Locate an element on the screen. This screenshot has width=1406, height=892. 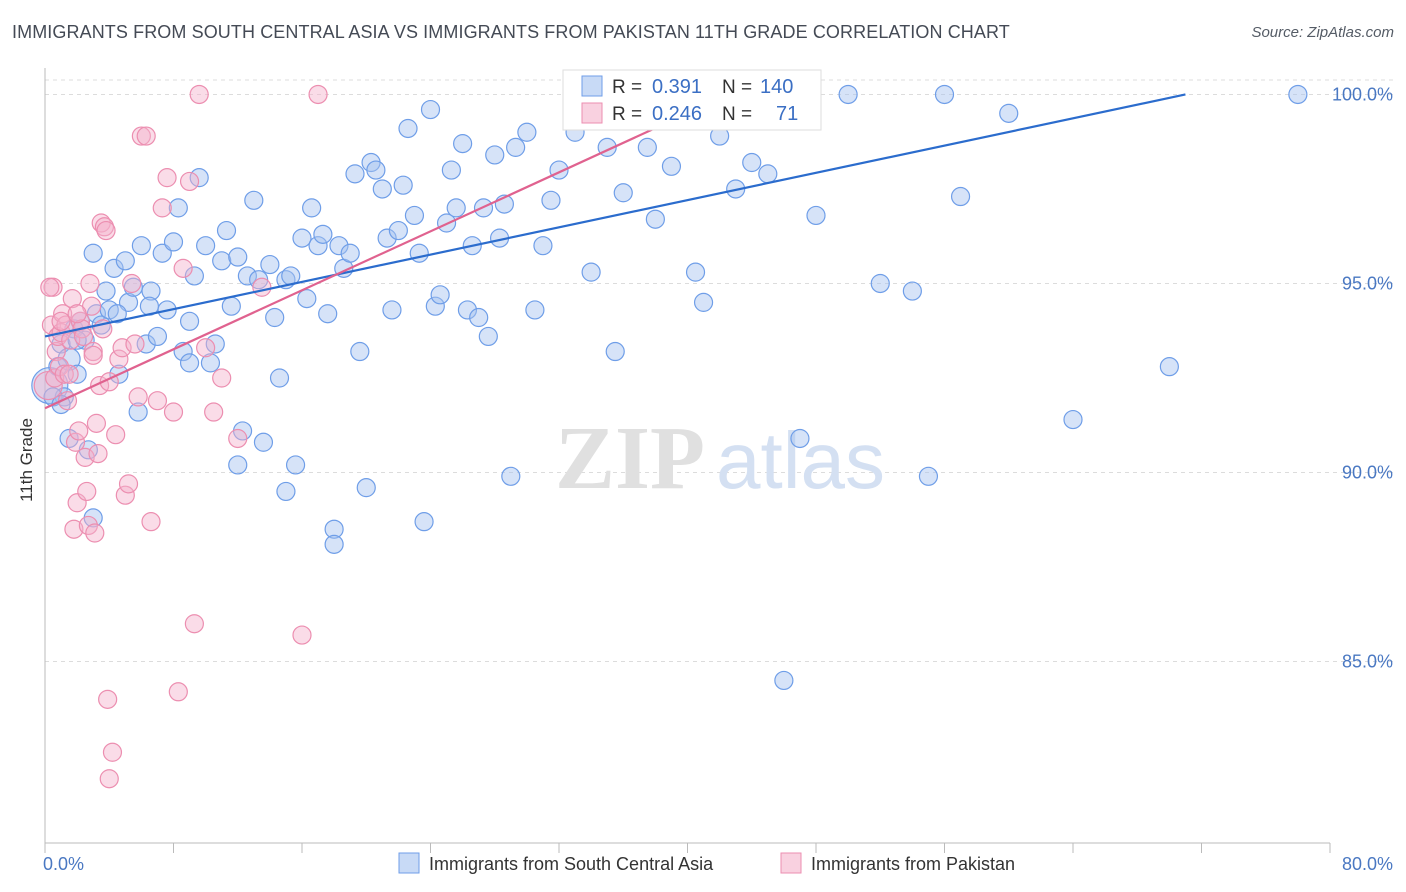
stats-legend-box is located at coordinates (692, 100).